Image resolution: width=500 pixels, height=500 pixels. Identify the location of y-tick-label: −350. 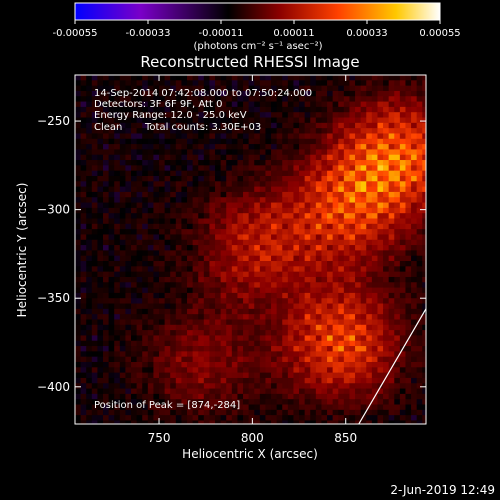
(53, 298).